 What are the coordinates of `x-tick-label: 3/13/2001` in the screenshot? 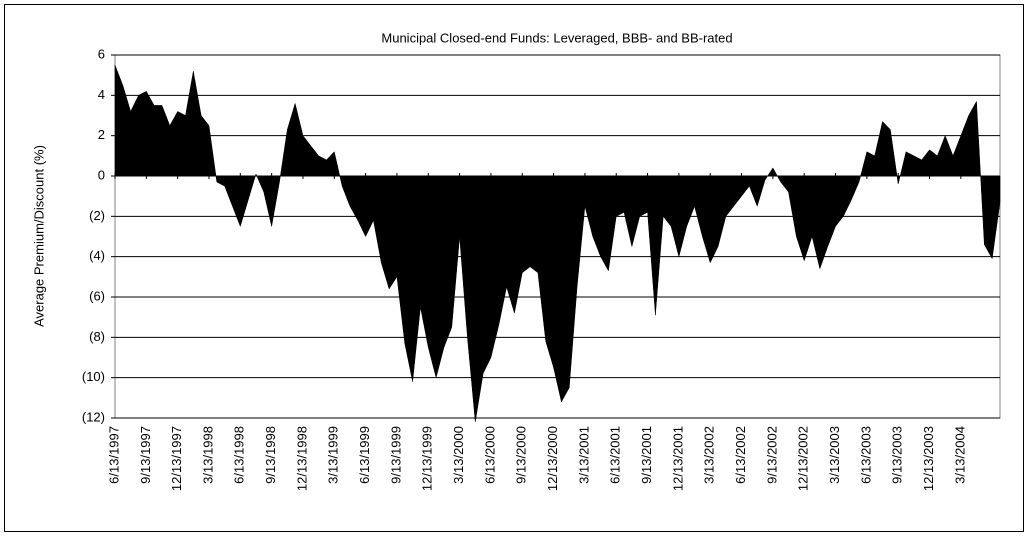 It's located at (583, 455).